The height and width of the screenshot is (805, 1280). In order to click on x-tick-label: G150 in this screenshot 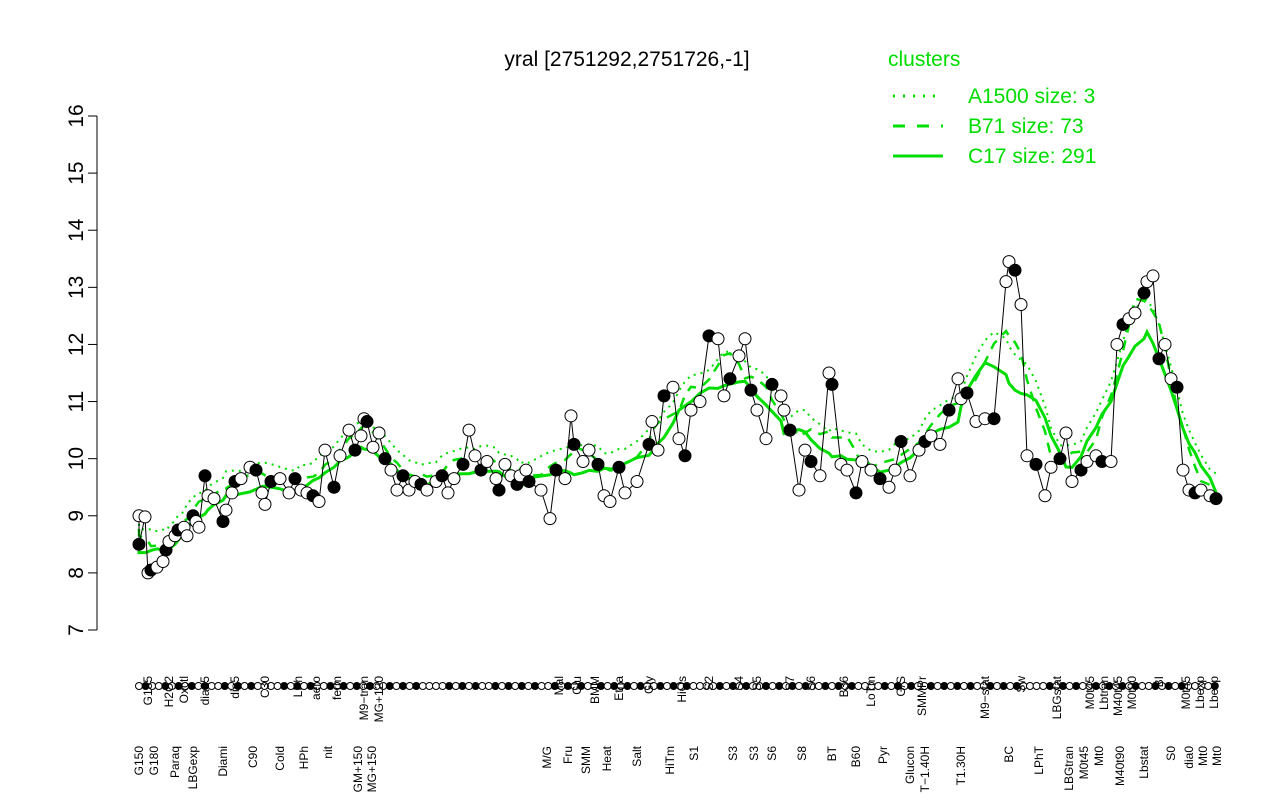, I will do `click(139, 761)`.